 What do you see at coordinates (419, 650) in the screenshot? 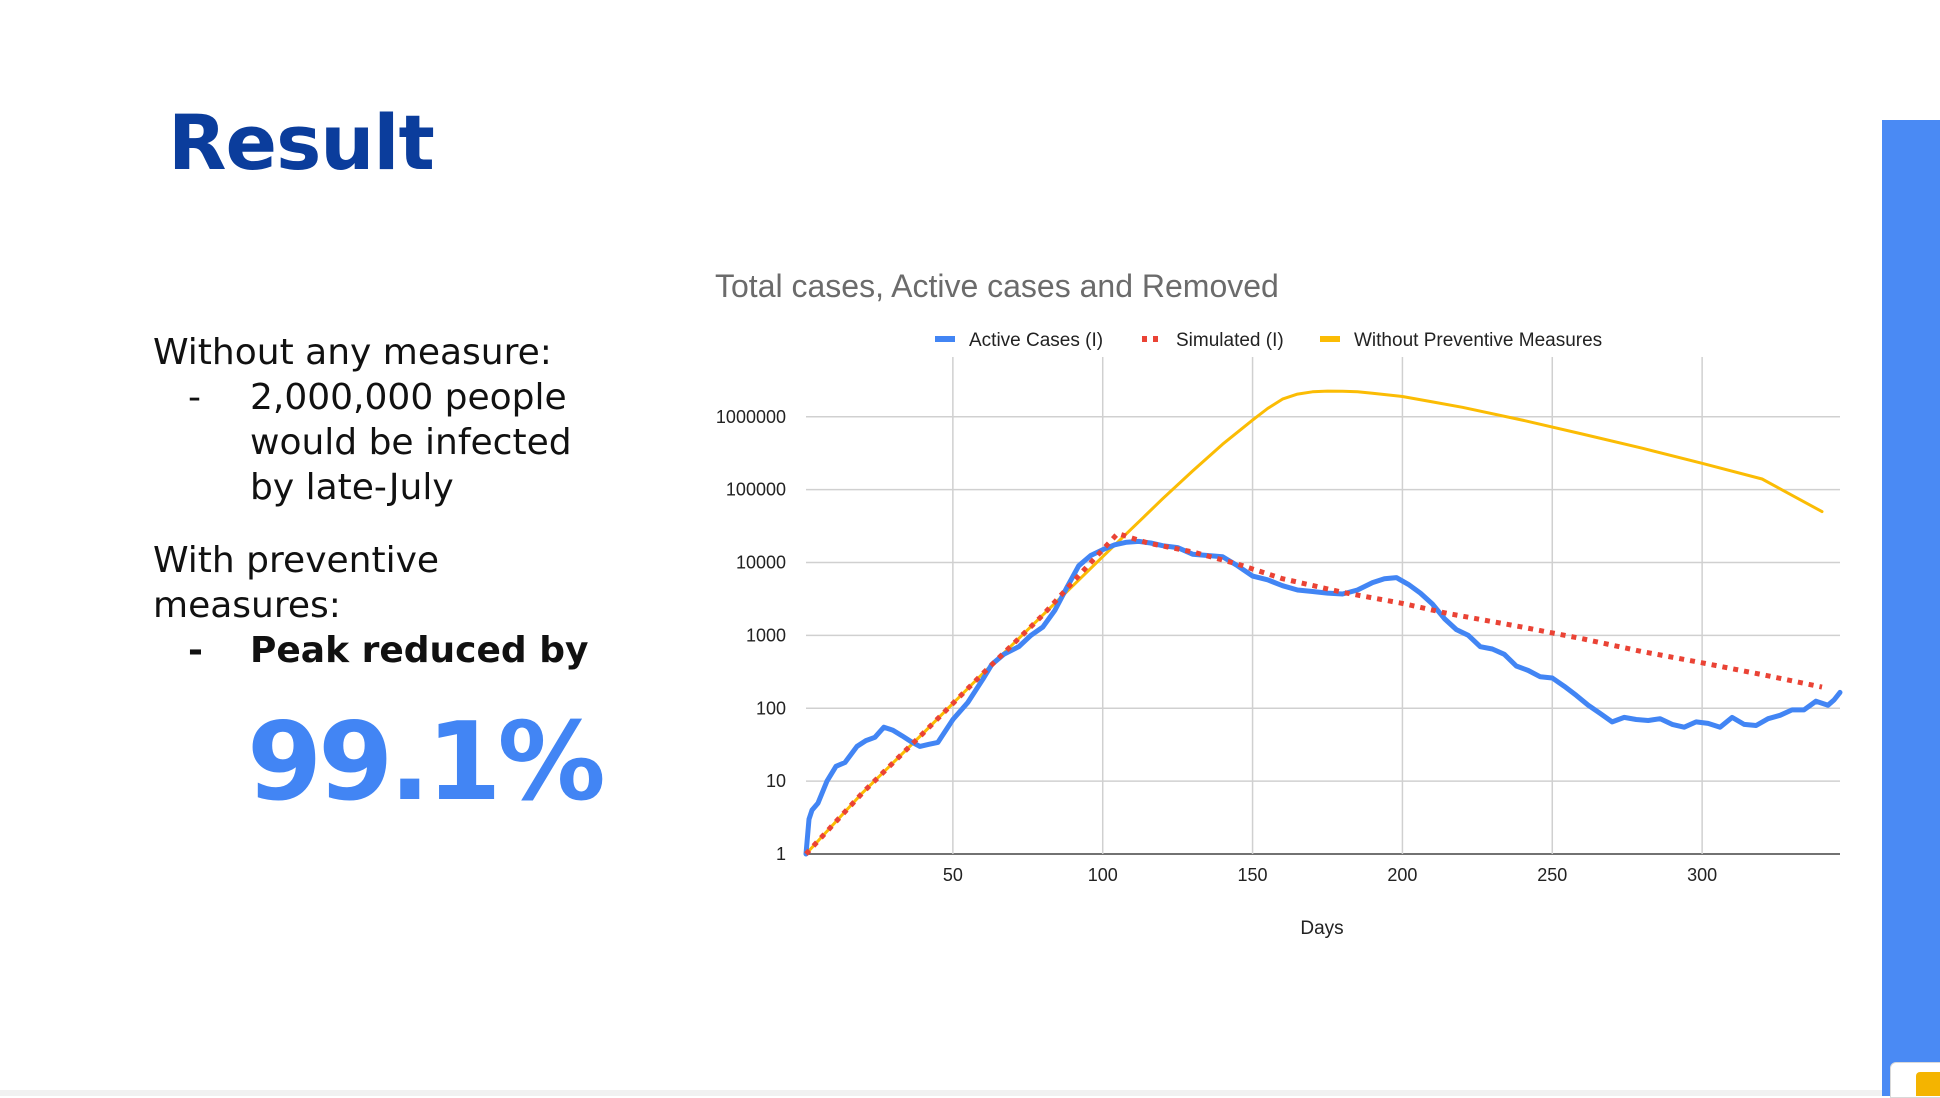
I see `with-bullet-text: Peak reduced by` at bounding box center [419, 650].